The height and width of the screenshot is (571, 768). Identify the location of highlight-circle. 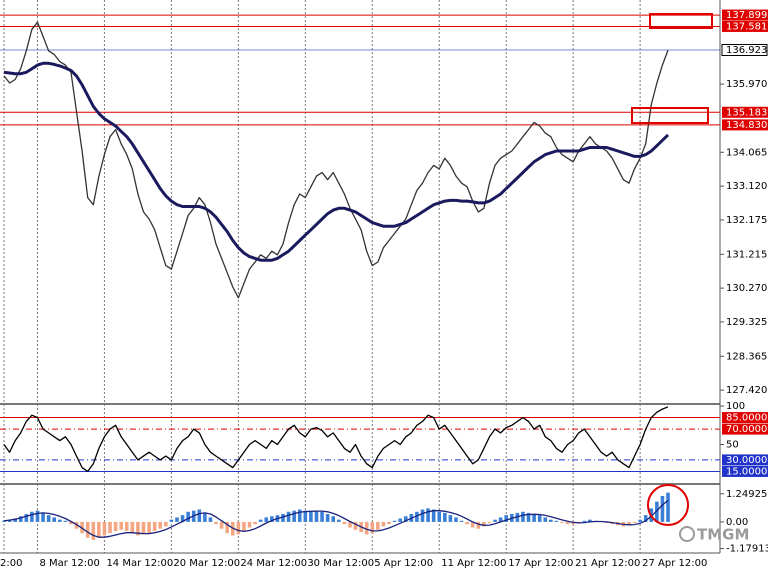
(668, 505).